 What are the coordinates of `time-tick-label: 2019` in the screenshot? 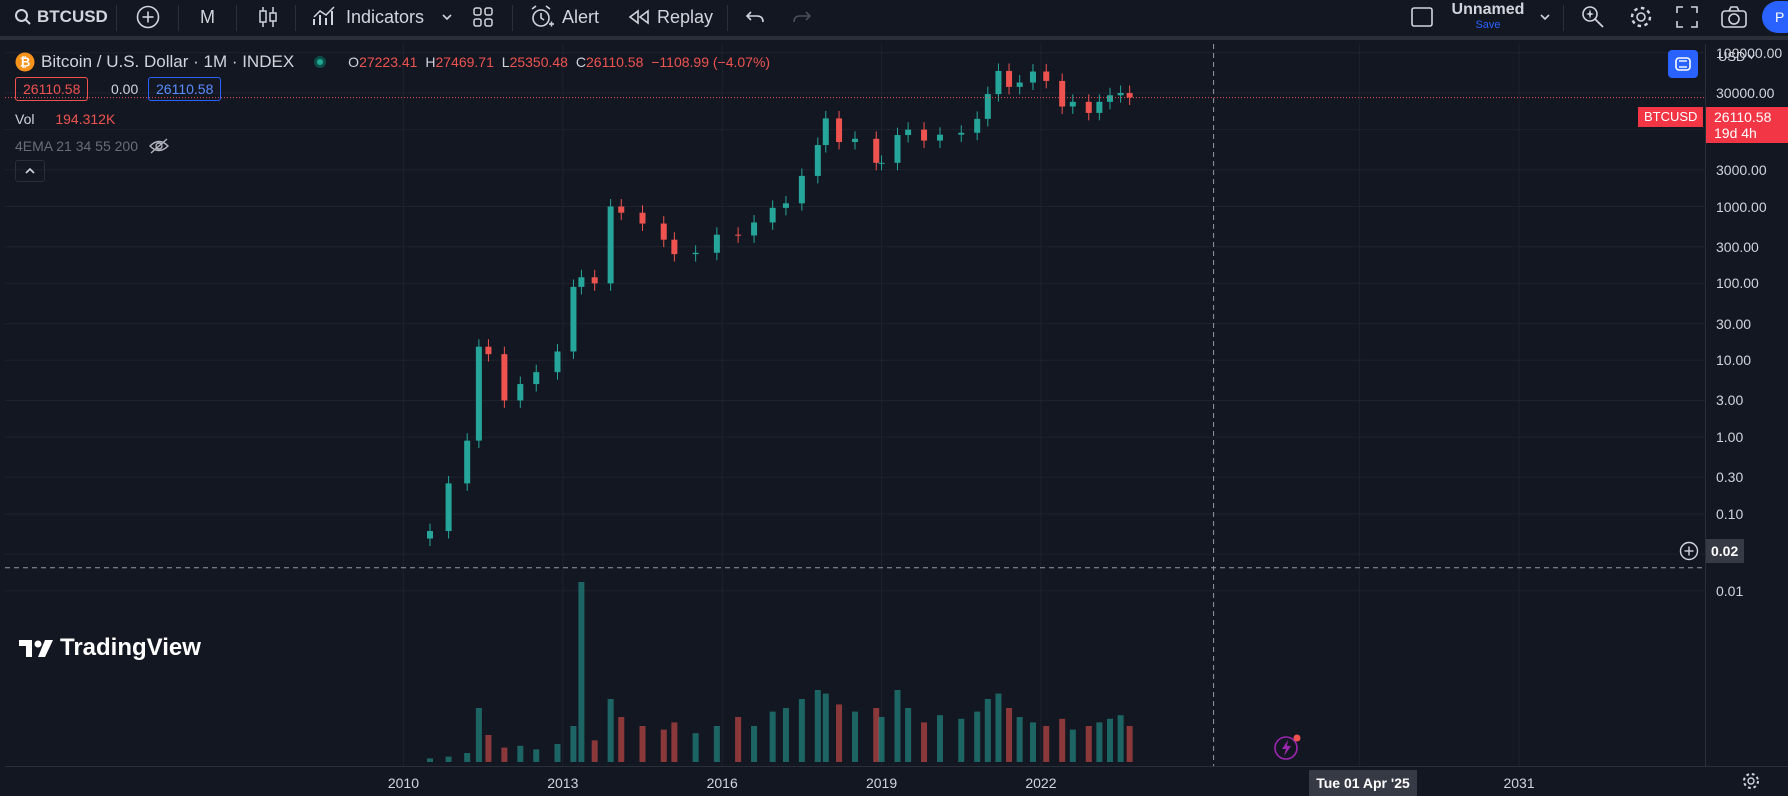 It's located at (881, 783).